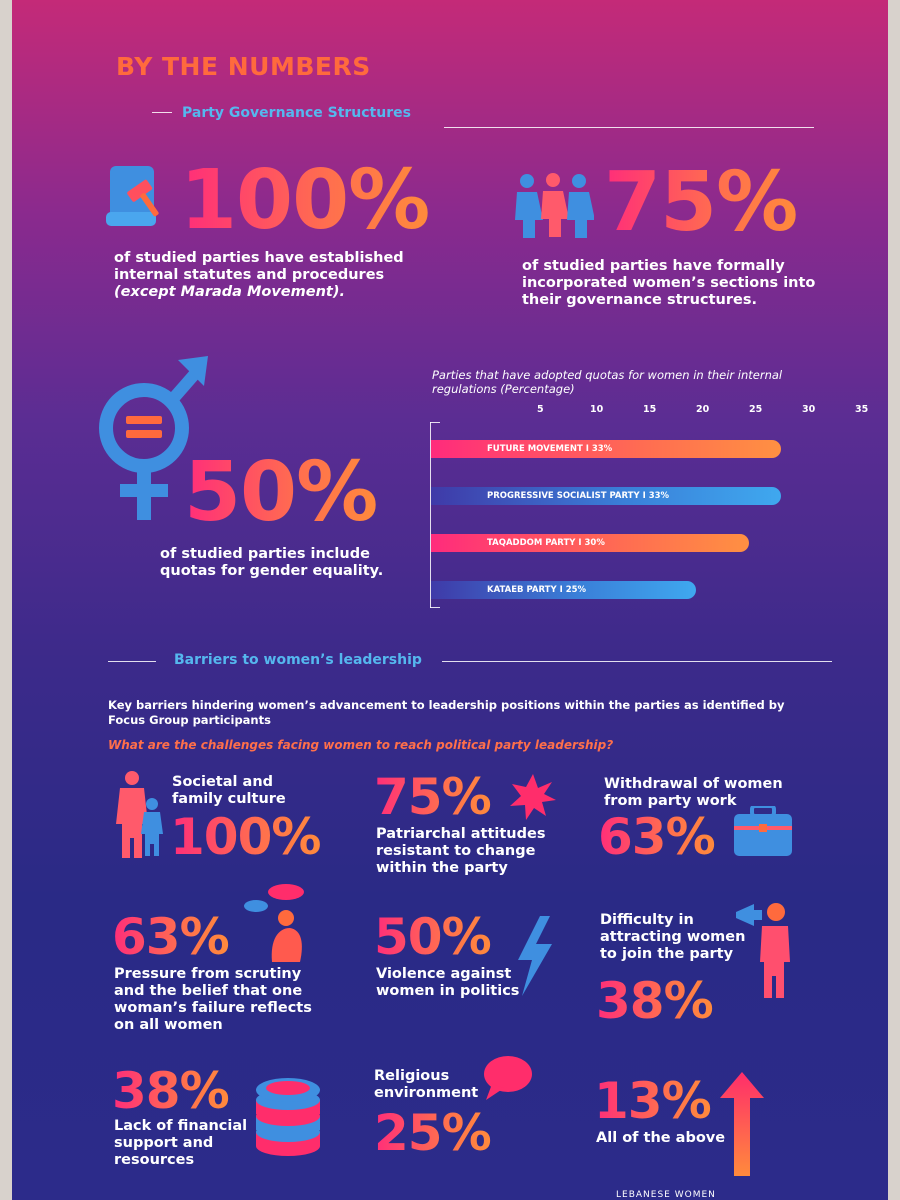 The height and width of the screenshot is (1200, 900). Describe the element at coordinates (412, 1076) in the screenshot. I see `barrier-religious-line1: Religious` at that location.